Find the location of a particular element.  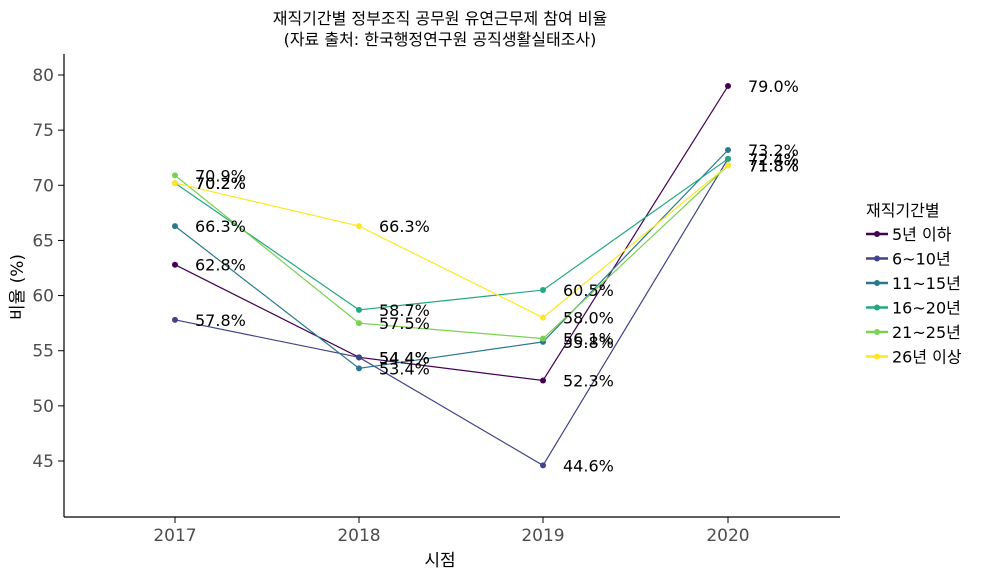

data-label: 60.5% is located at coordinates (588, 290).